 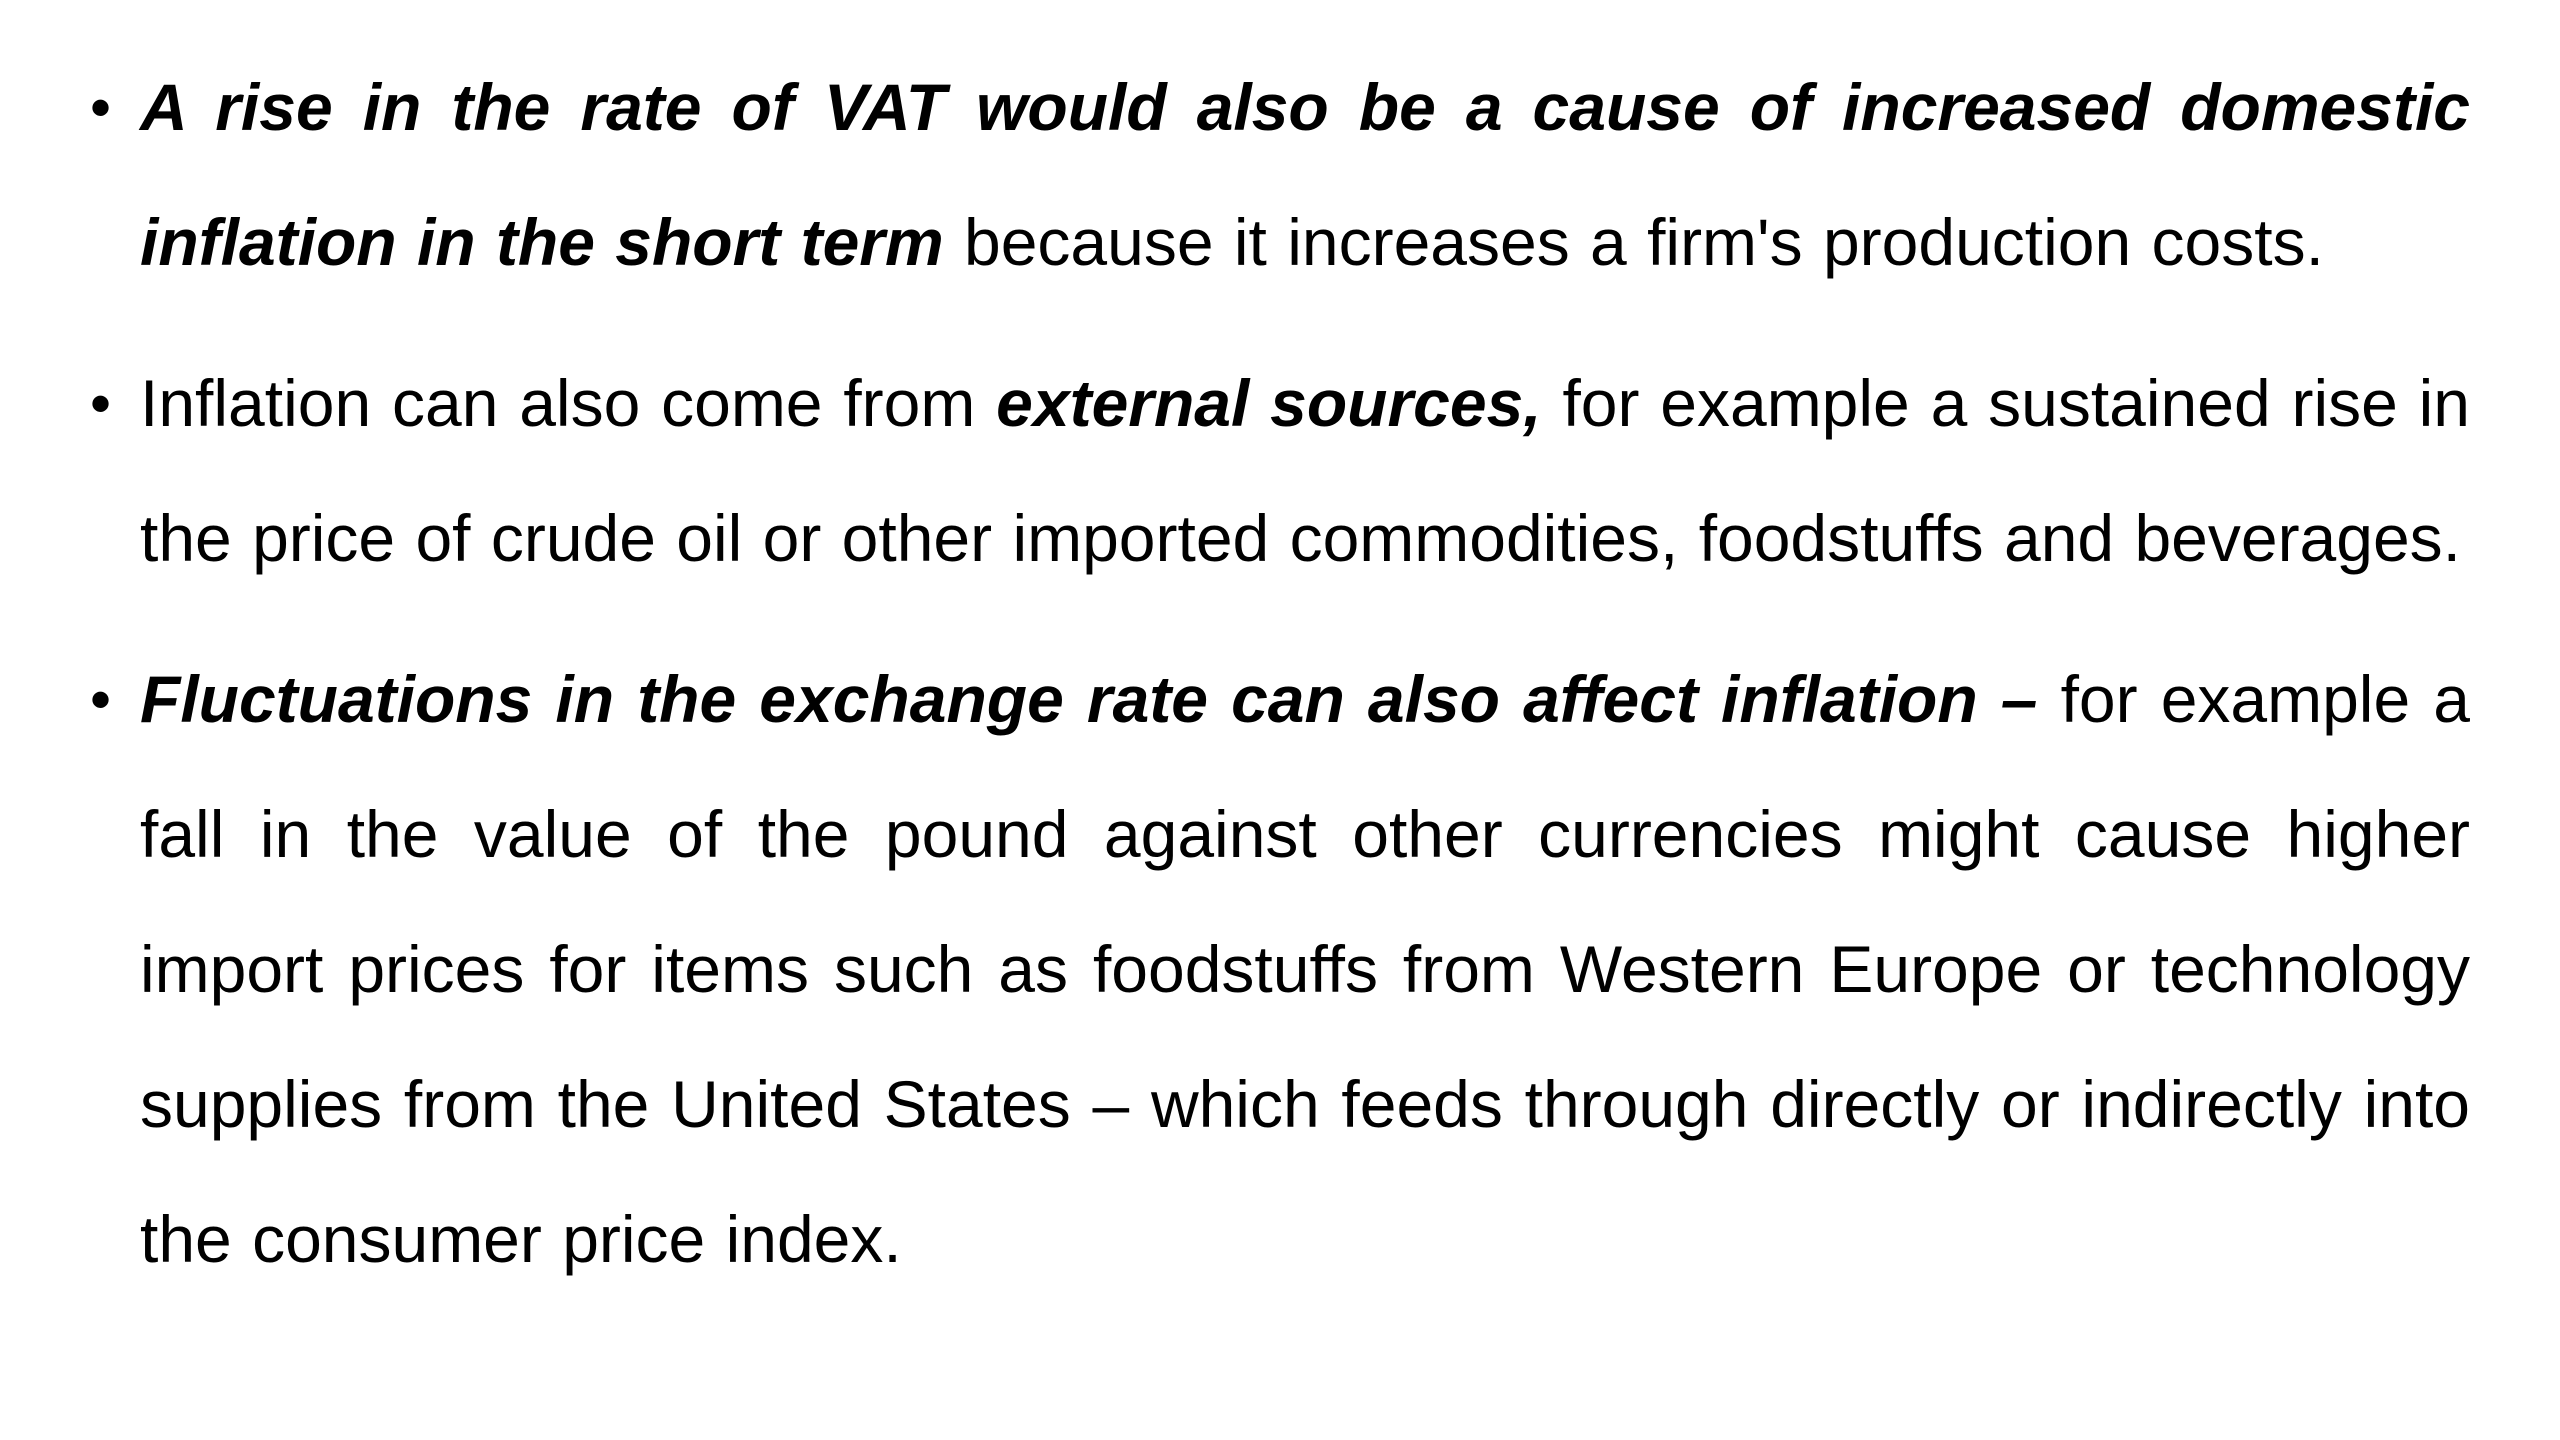 I want to click on bullet-emphasis: external sources,, so click(x=1269, y=403).